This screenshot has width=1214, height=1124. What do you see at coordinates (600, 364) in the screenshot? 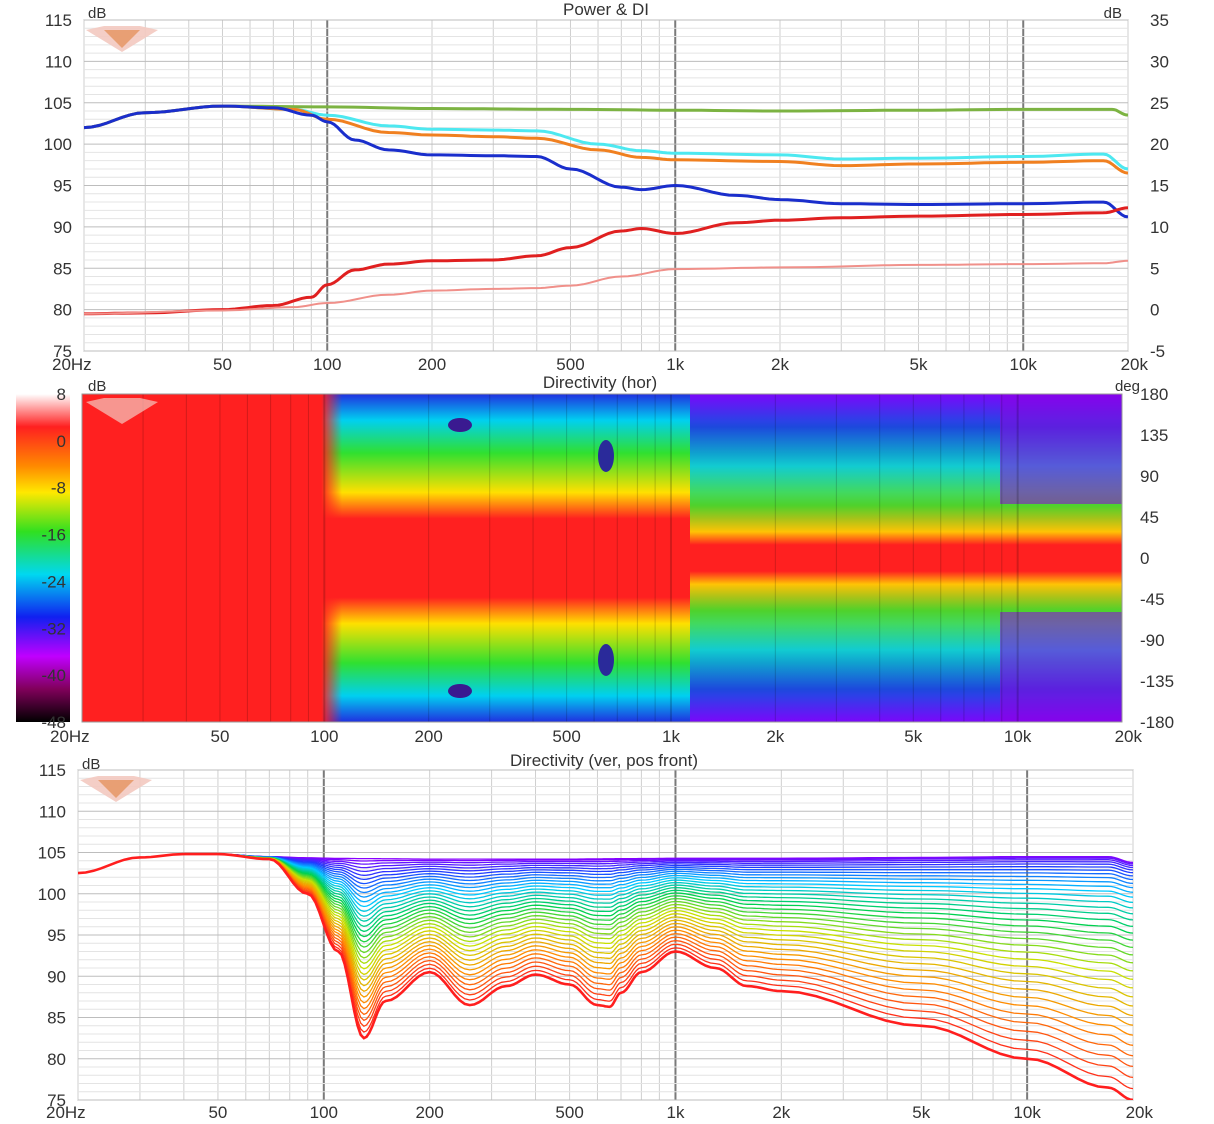
I see `power-di-x-ticks: 20Hz 50 100 200 500 1k 2k 5k 10k 20k` at bounding box center [600, 364].